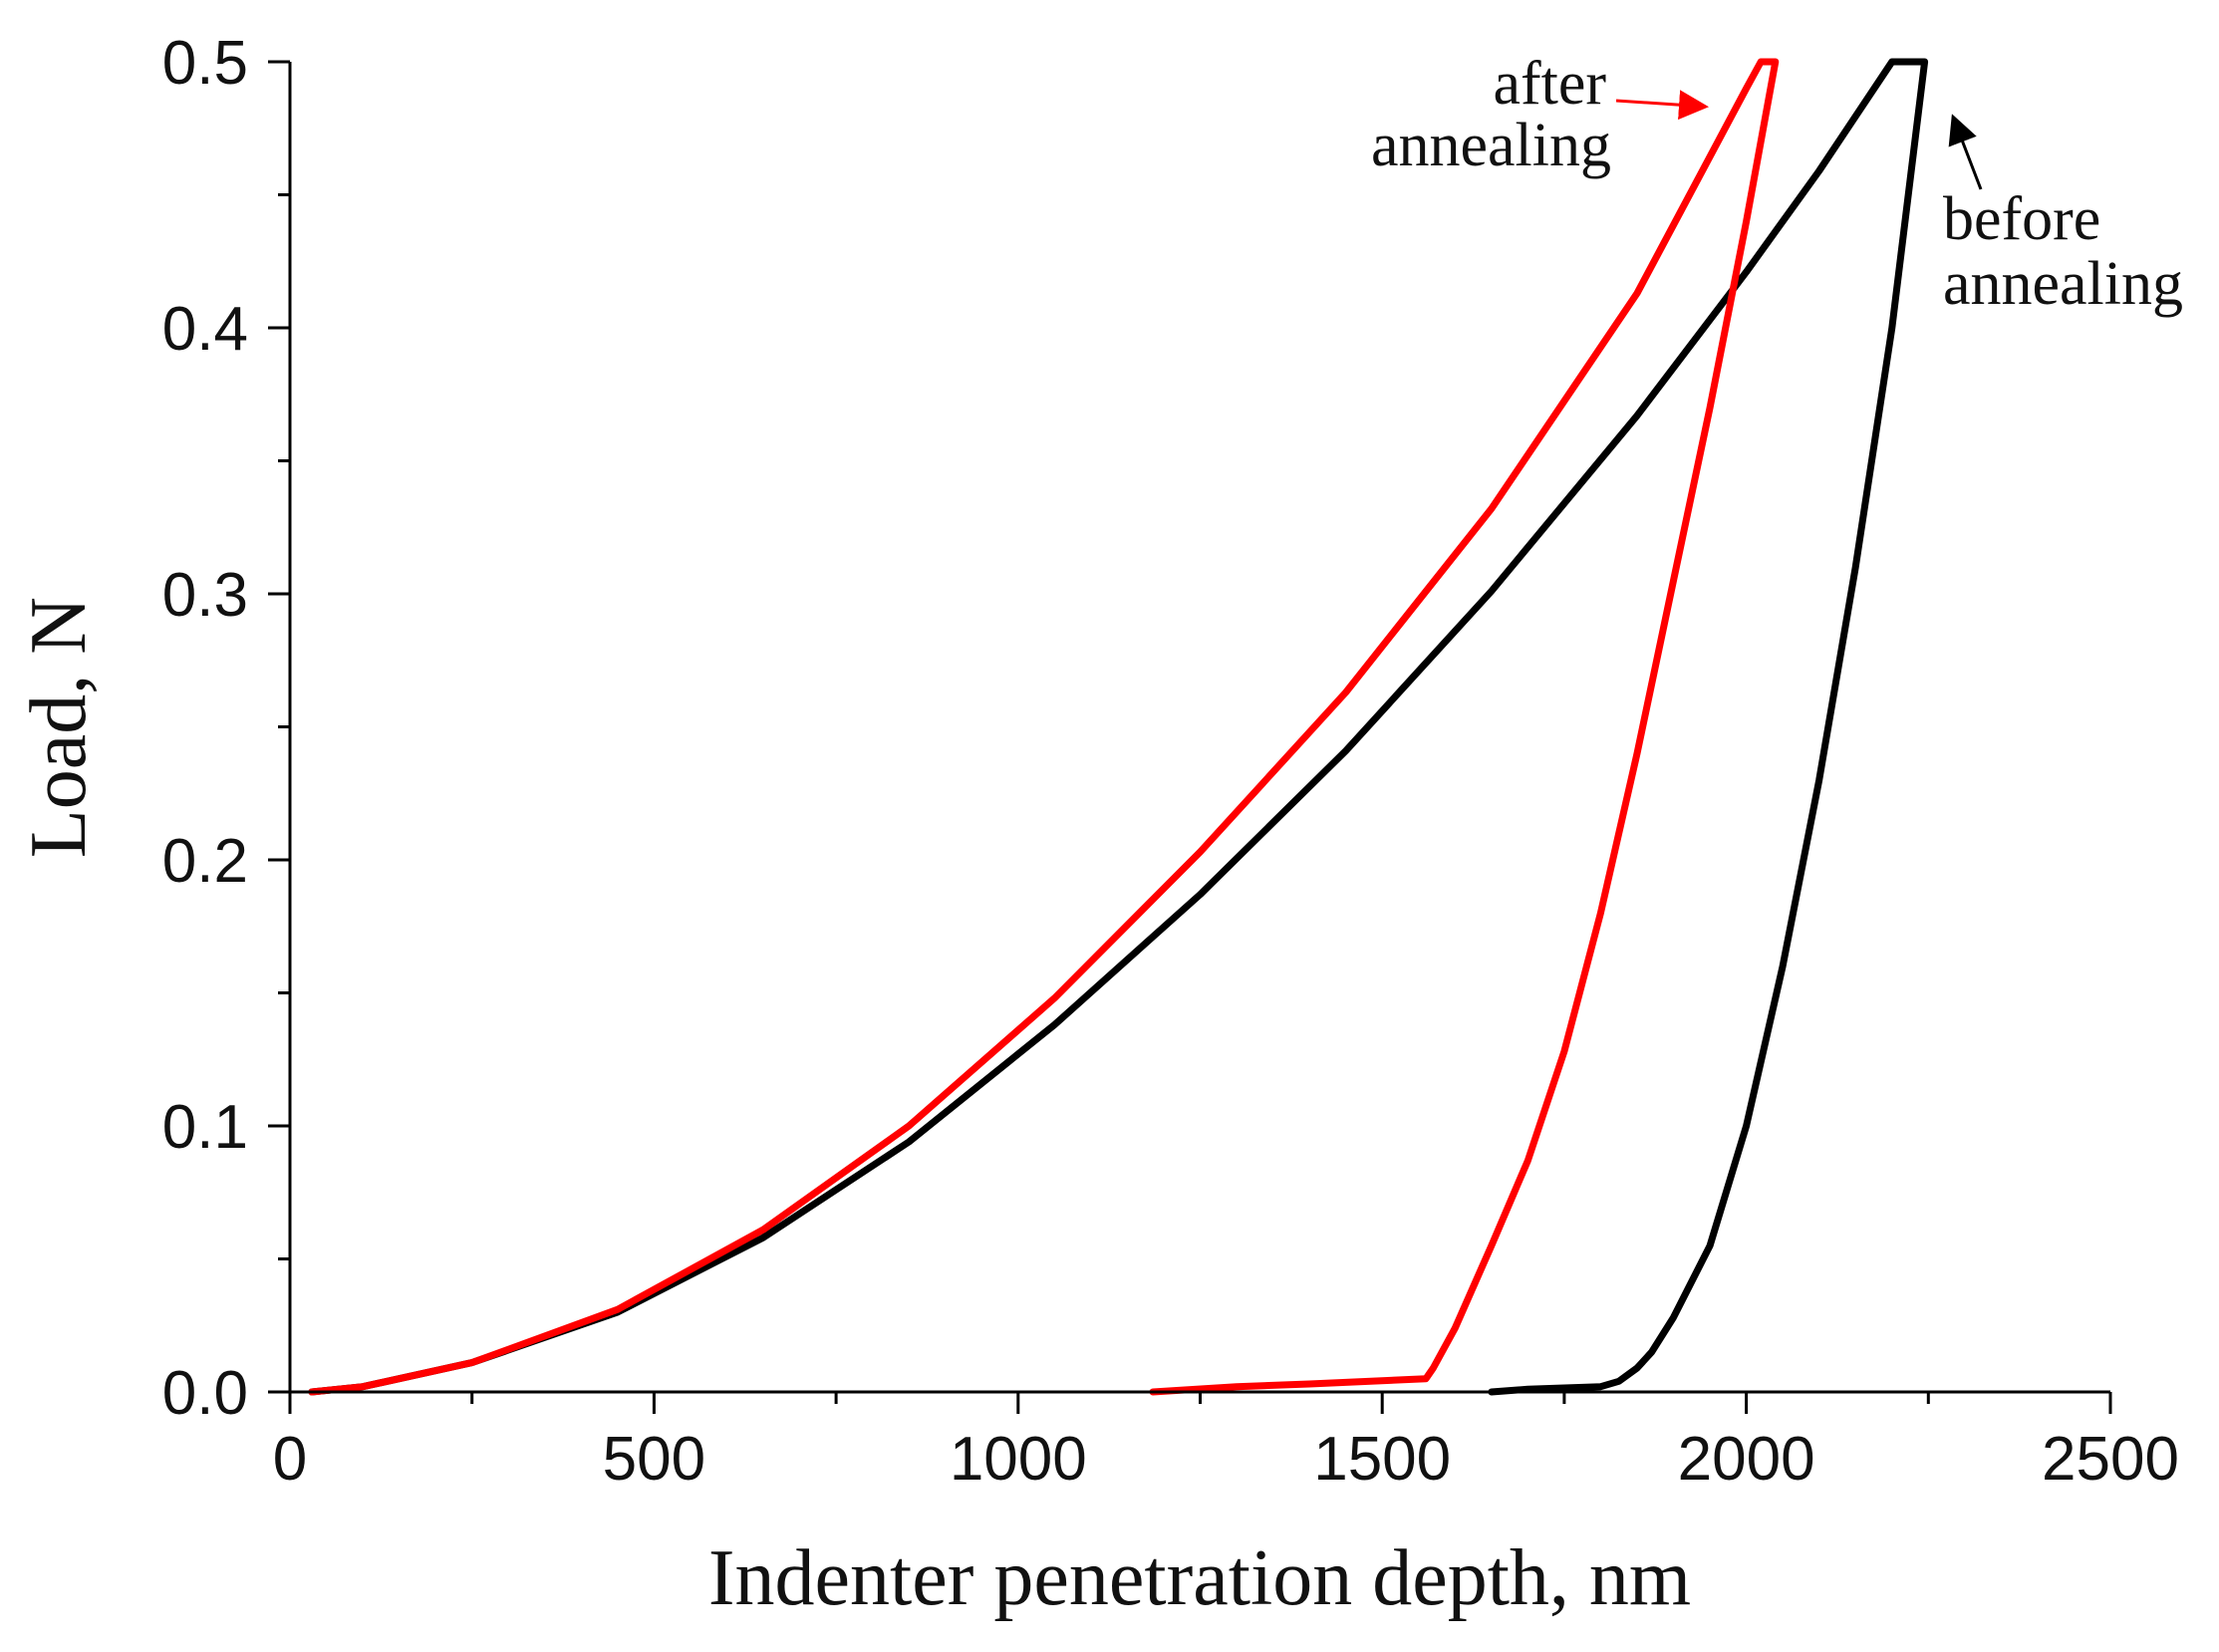 This screenshot has width=2219, height=1652. I want to click on before-annealing-label-line1: before, so click(2021, 219).